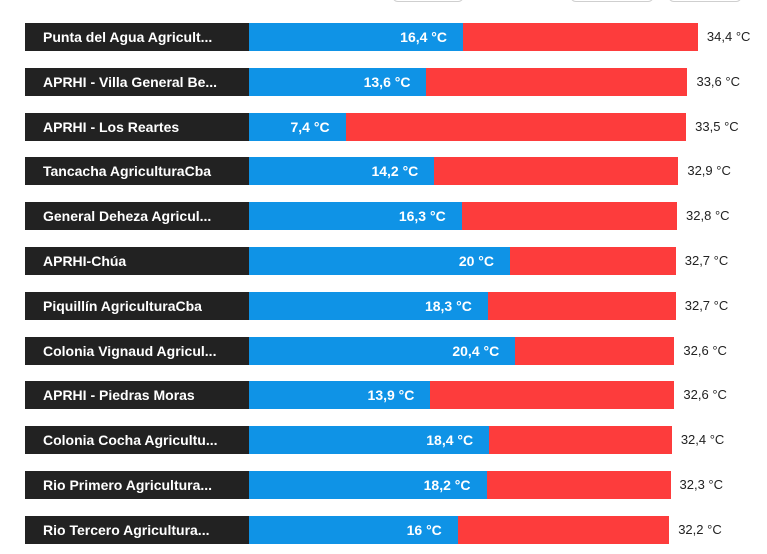 The width and height of the screenshot is (767, 554). What do you see at coordinates (342, 171) in the screenshot?
I see `min-temp-bar: 14,2 °C` at bounding box center [342, 171].